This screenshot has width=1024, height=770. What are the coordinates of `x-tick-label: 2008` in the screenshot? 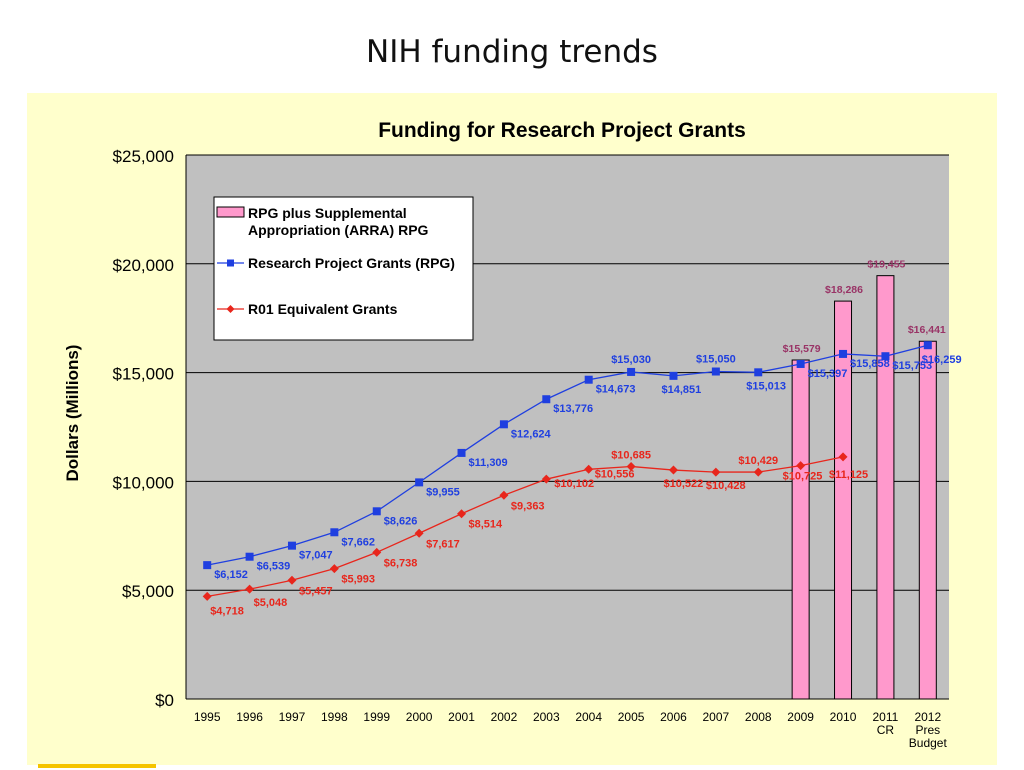 It's located at (758, 717).